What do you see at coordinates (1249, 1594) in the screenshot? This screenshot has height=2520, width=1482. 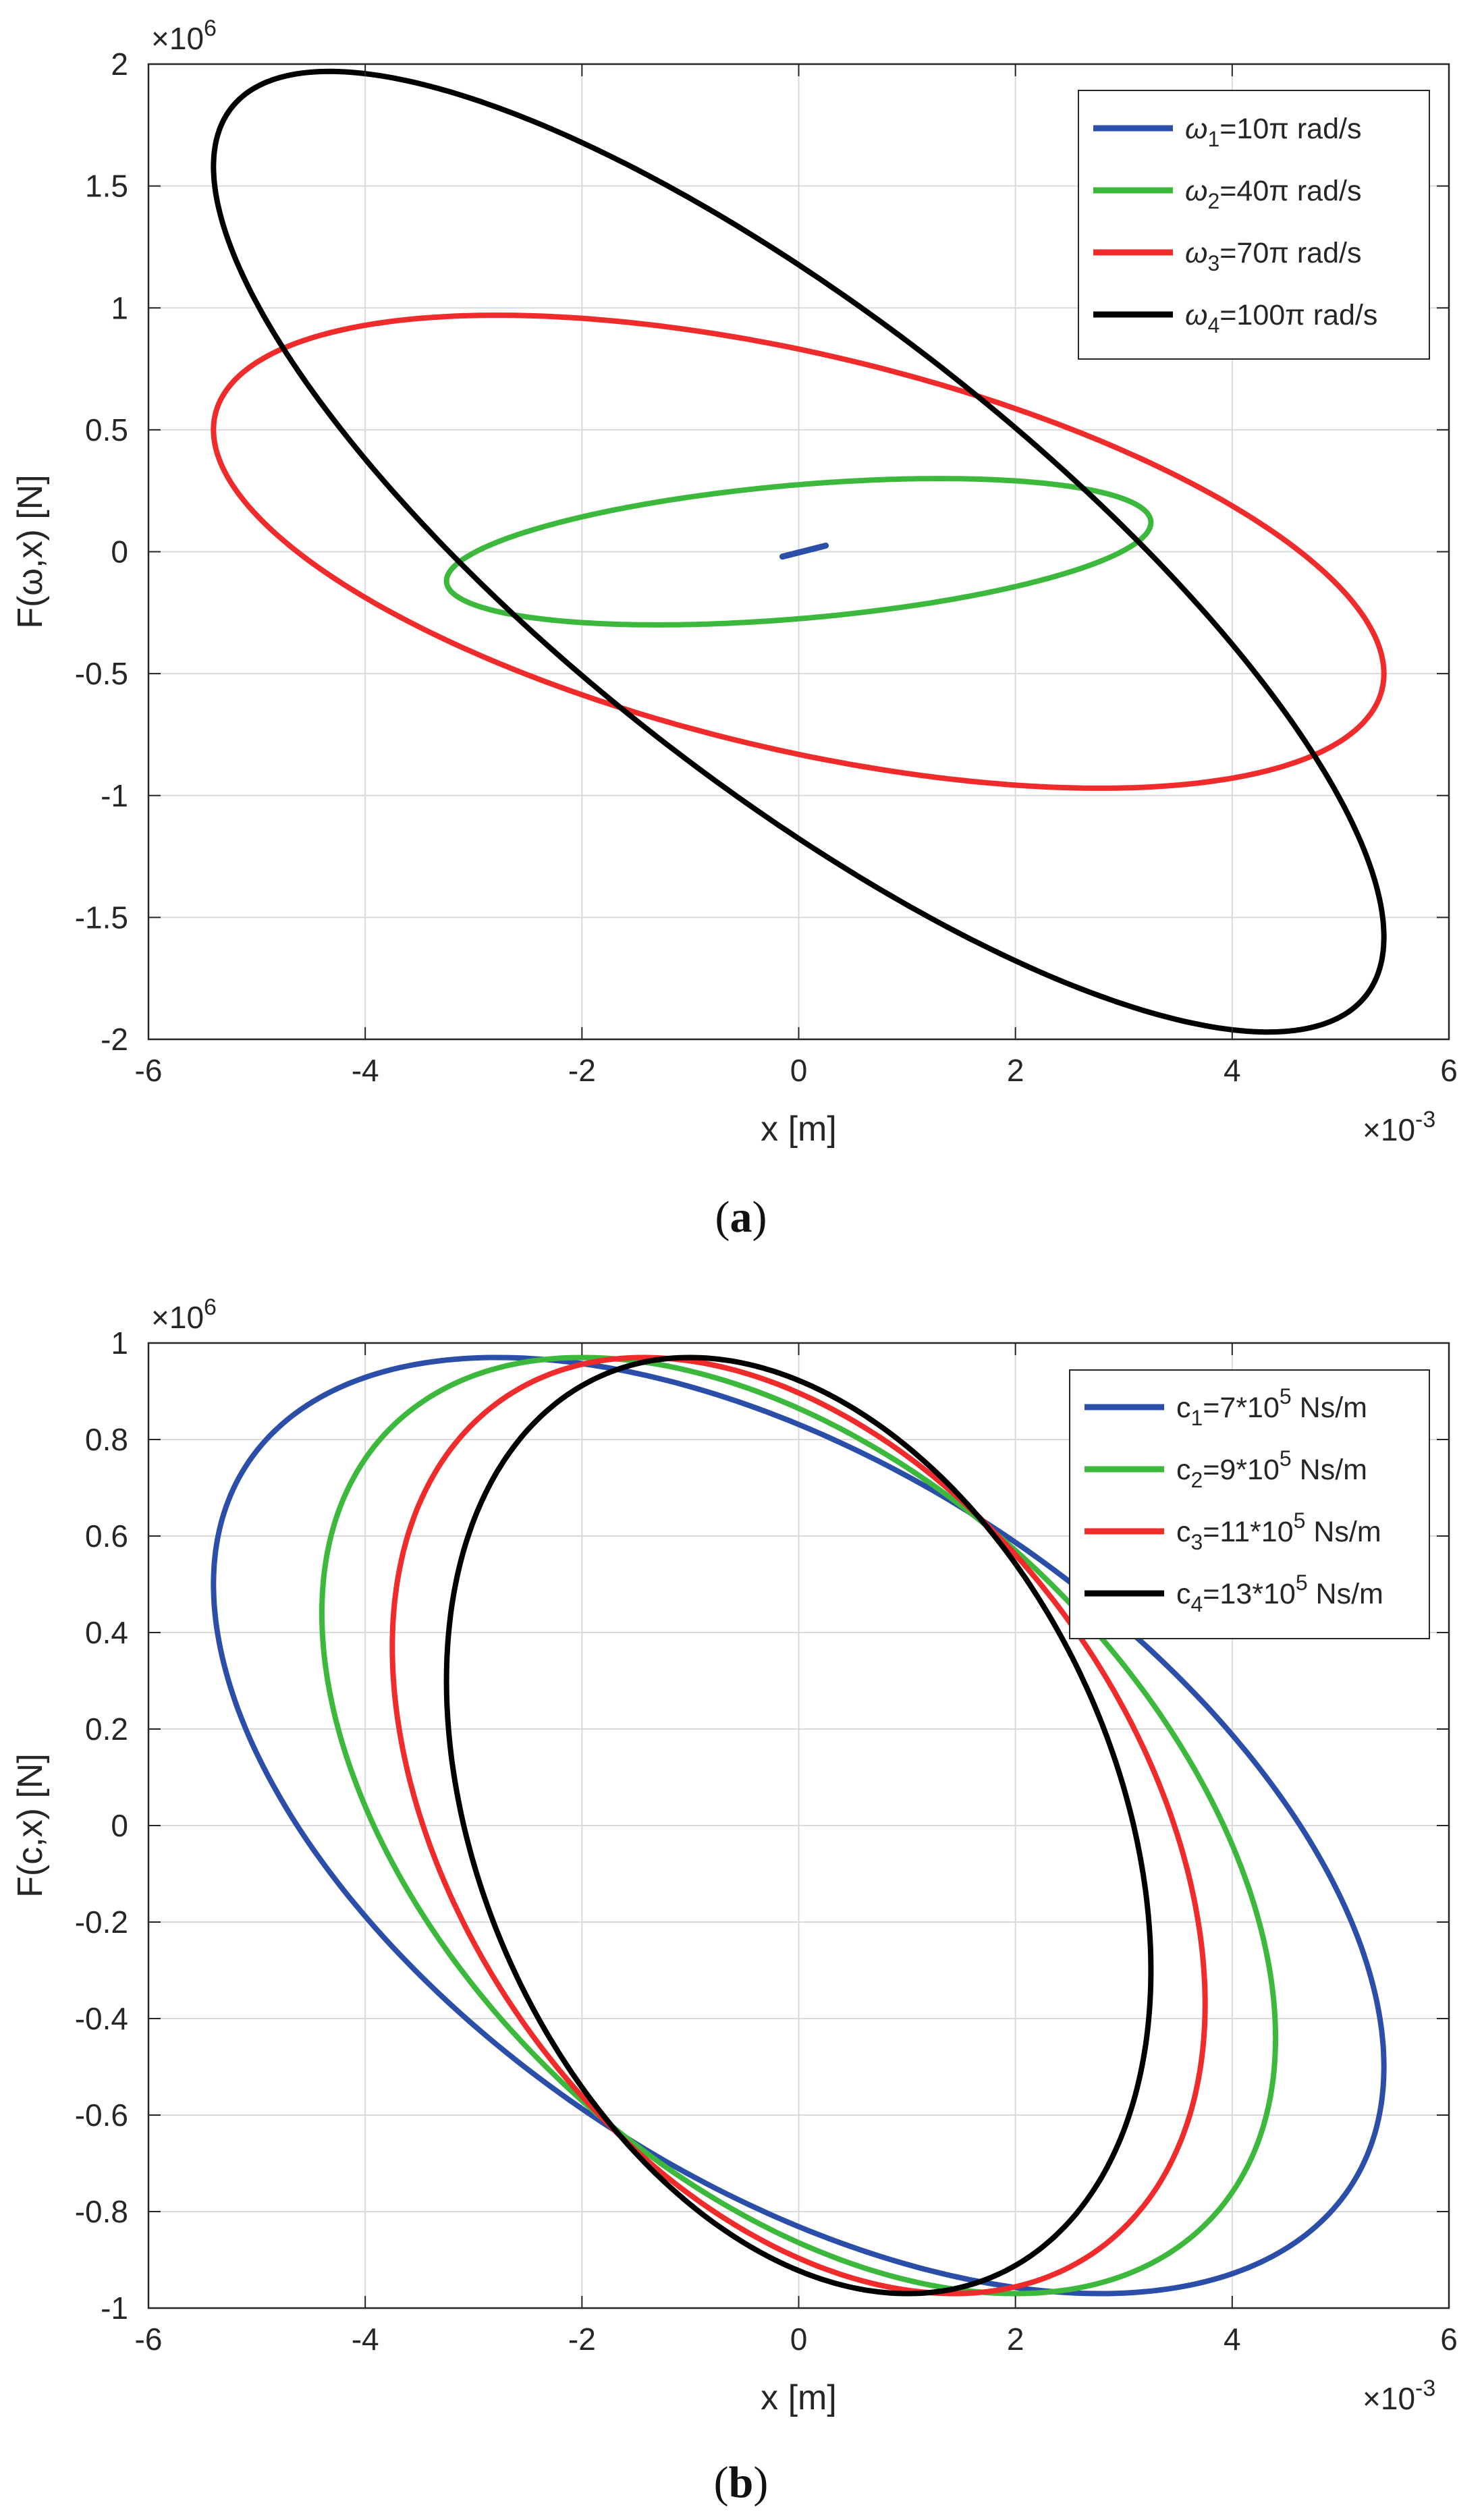 I see `legend-text: =13*10` at bounding box center [1249, 1594].